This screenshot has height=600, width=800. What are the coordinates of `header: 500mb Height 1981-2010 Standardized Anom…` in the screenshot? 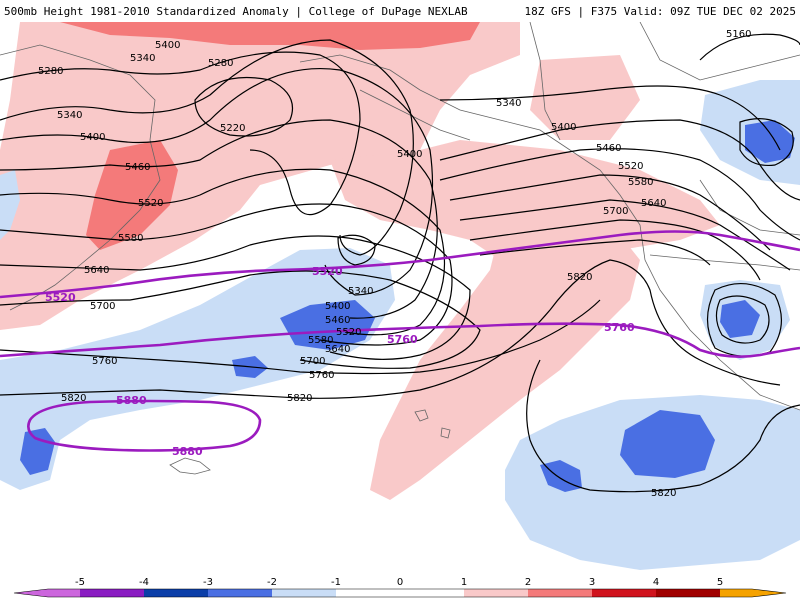 It's located at (400, 11).